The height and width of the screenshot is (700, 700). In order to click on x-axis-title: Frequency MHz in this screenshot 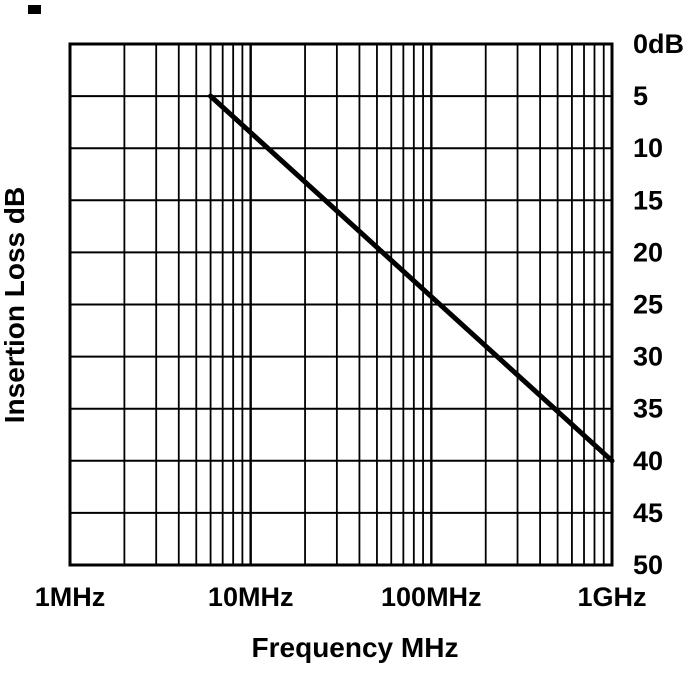, I will do `click(355, 647)`.